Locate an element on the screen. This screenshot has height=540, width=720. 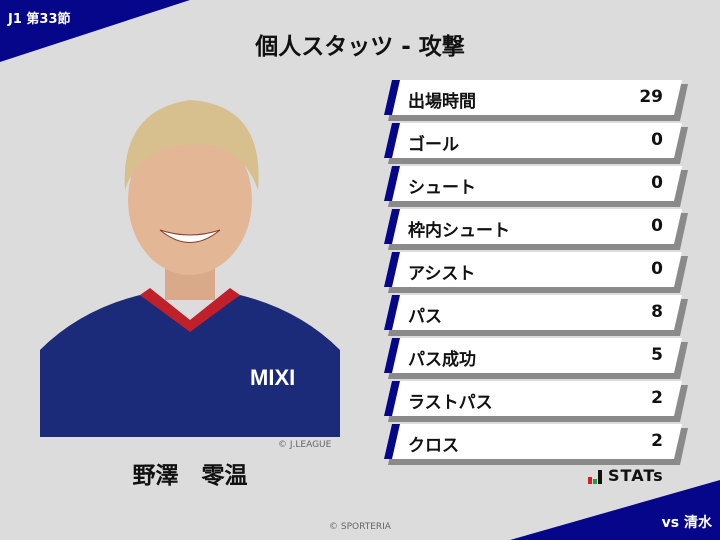
logo-text: STATs is located at coordinates (636, 475).